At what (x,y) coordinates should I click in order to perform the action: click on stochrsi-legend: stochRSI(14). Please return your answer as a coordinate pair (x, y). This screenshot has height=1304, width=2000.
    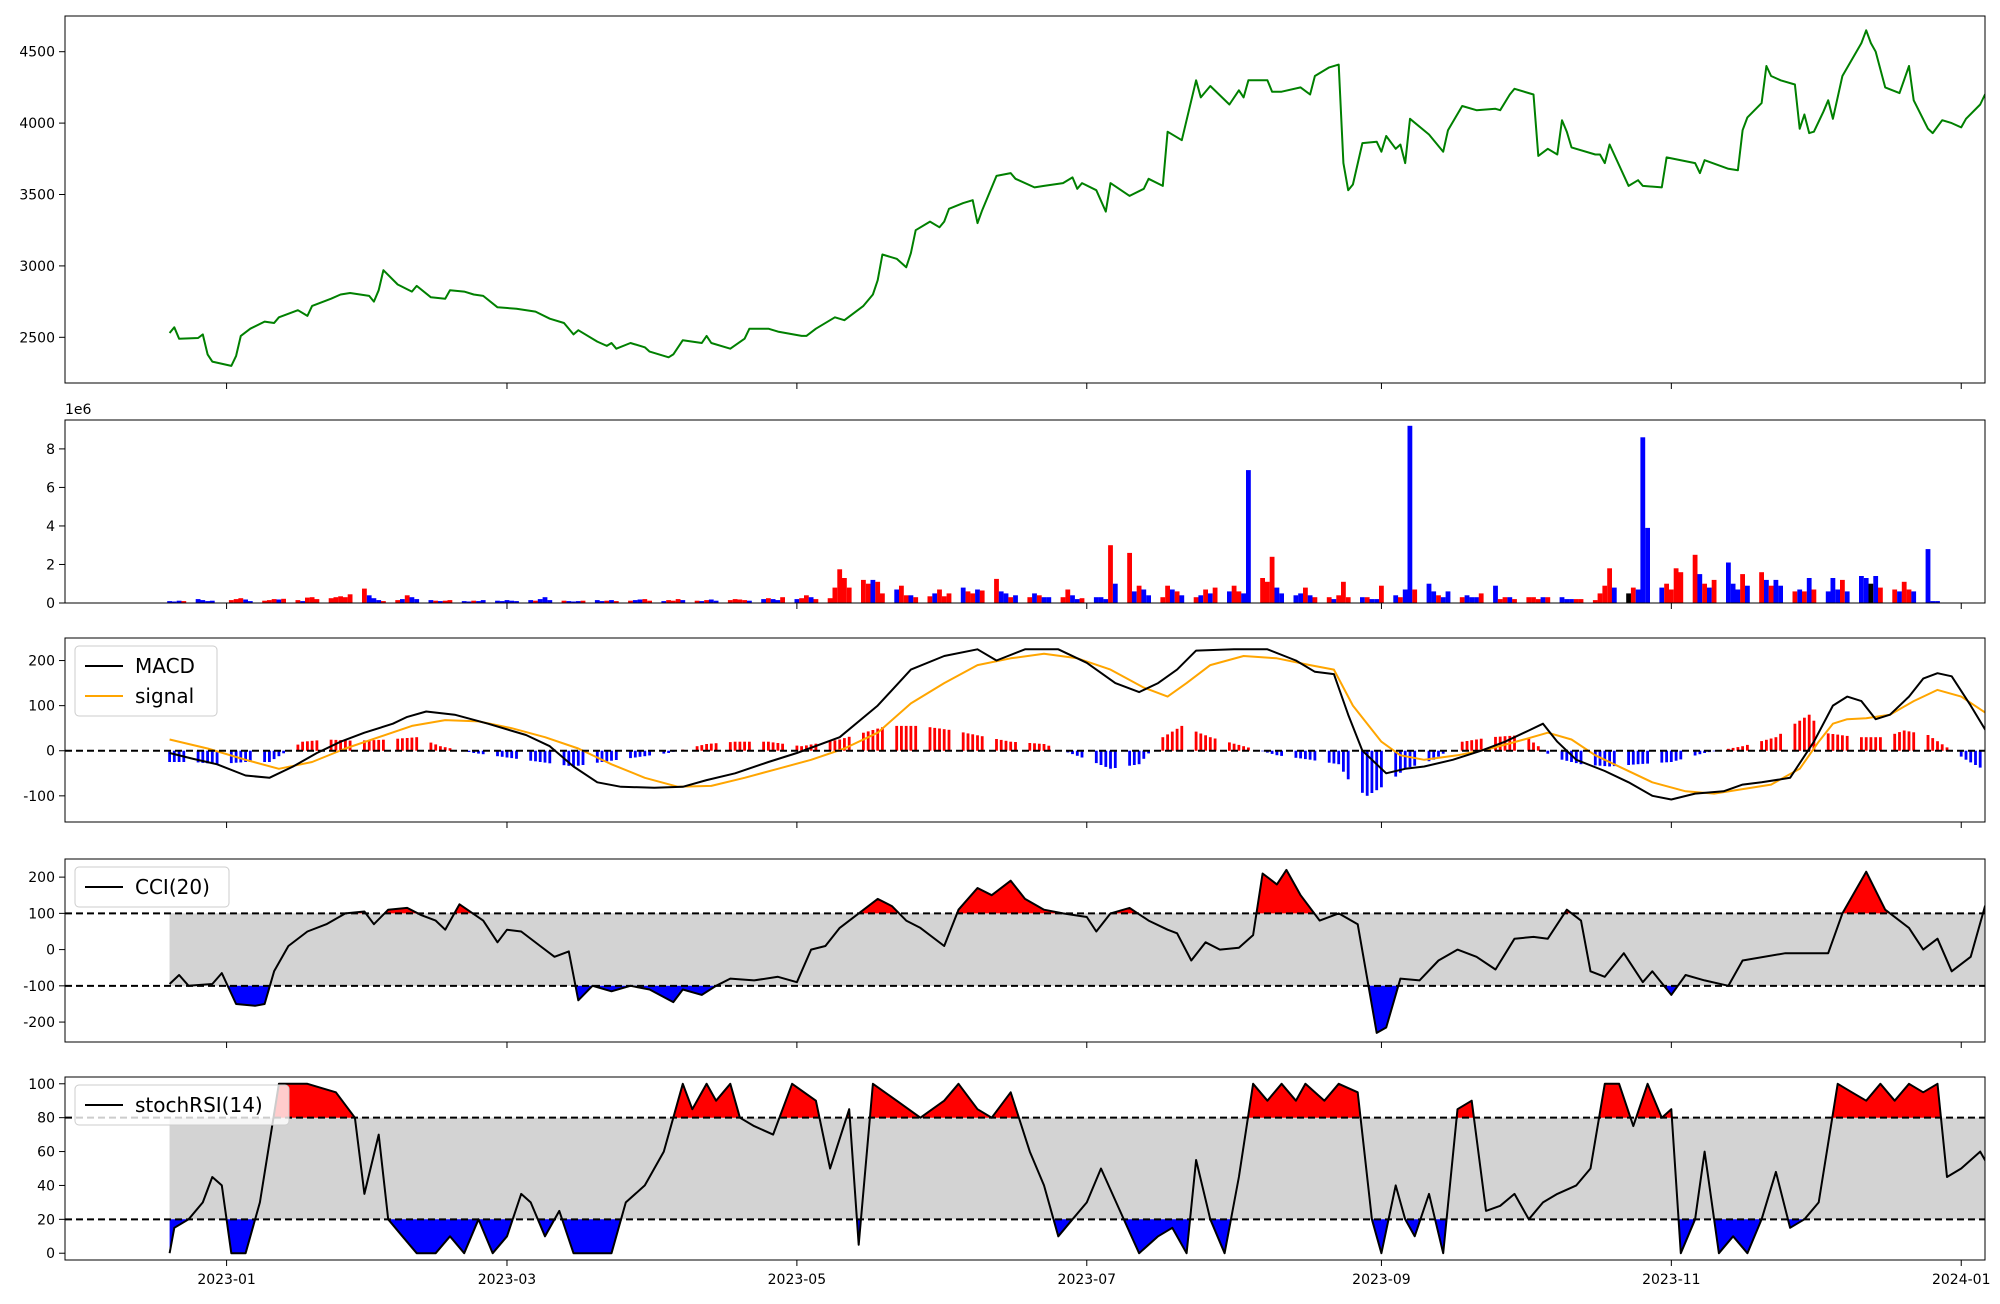
    Looking at the image, I should click on (182, 1105).